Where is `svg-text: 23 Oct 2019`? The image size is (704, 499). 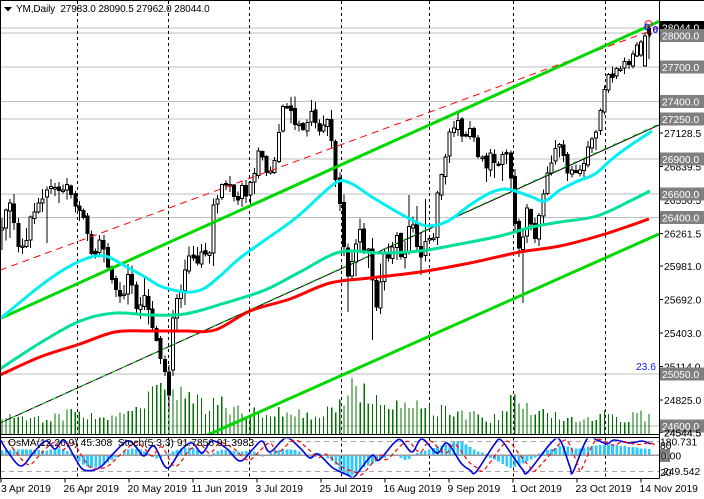
svg-text: 23 Oct 2019 is located at coordinates (604, 489).